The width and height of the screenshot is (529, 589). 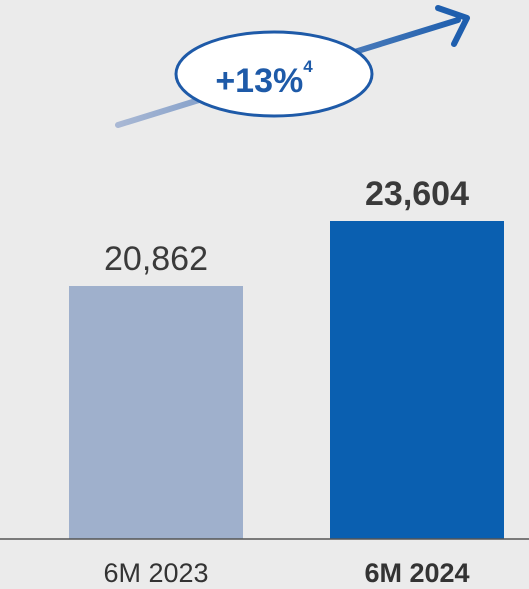 I want to click on growth-badge-ellipse, so click(x=274, y=74).